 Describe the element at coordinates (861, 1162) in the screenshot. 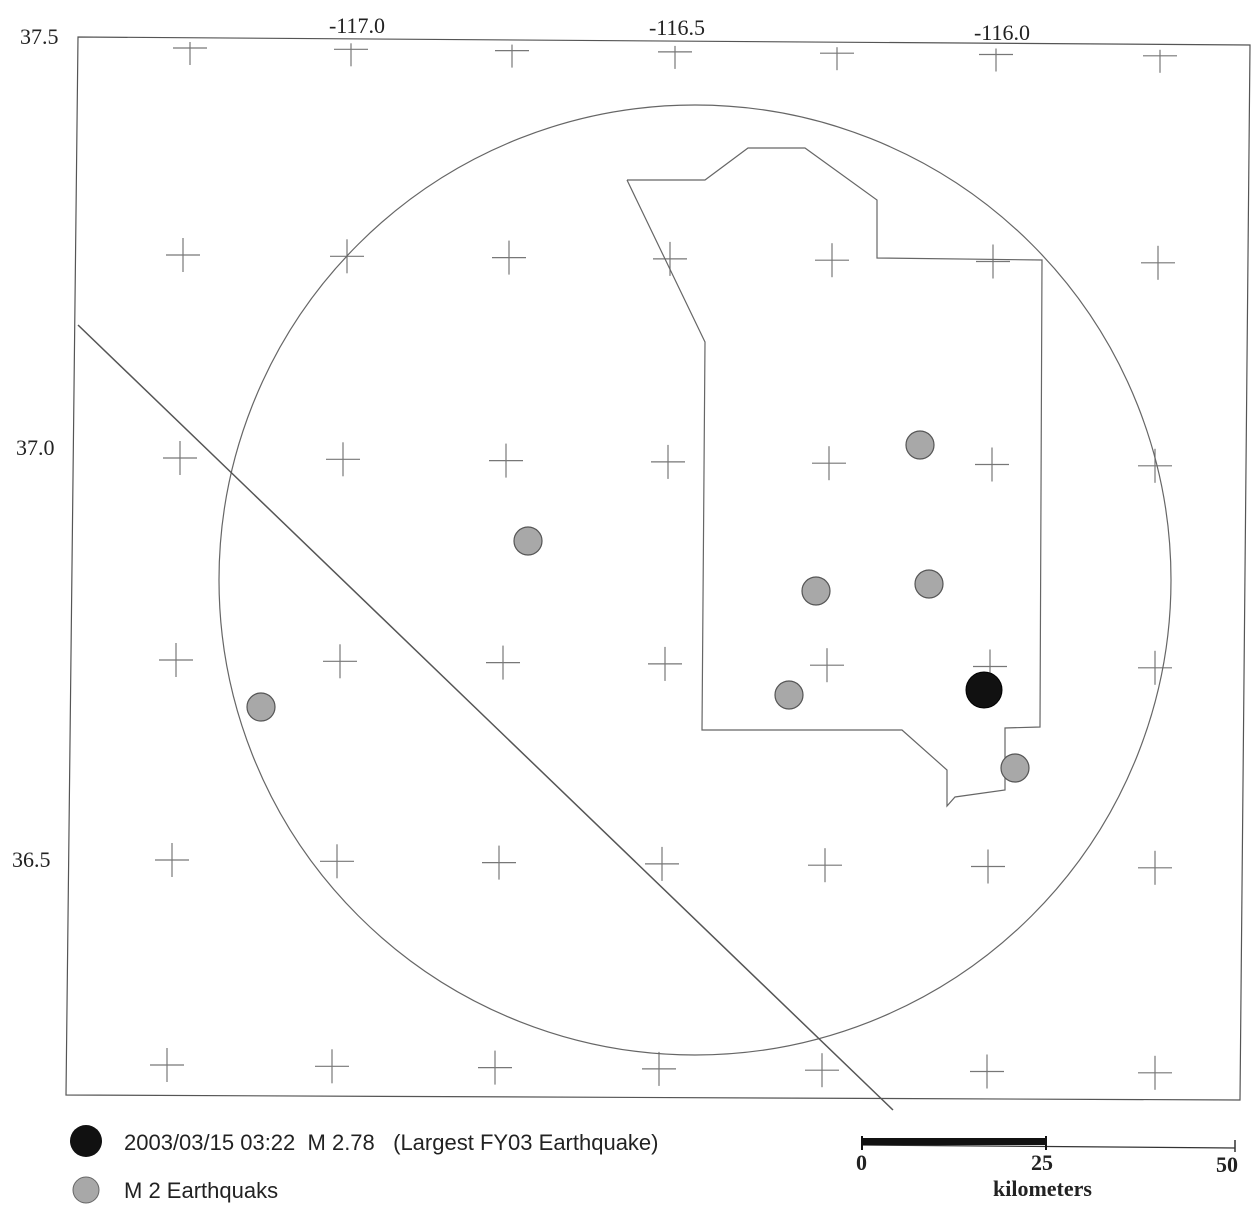

I see `scale-label-0: 0` at that location.